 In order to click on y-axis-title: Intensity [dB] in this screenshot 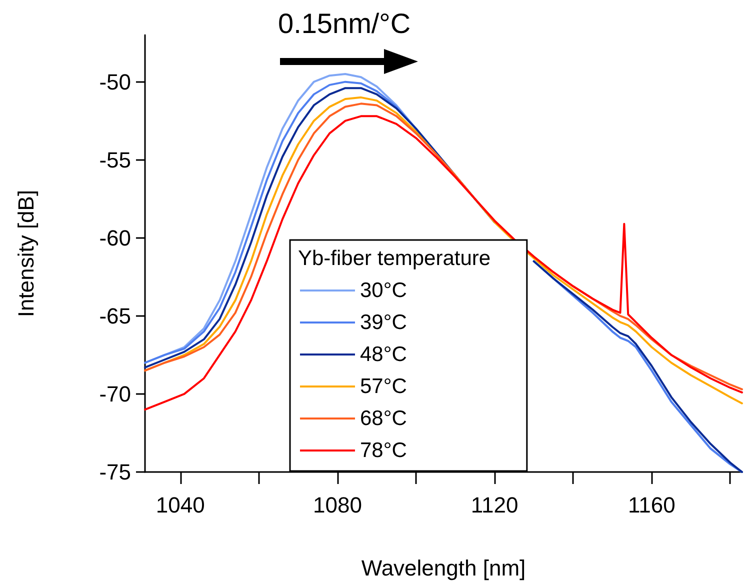, I will do `click(26, 254)`.